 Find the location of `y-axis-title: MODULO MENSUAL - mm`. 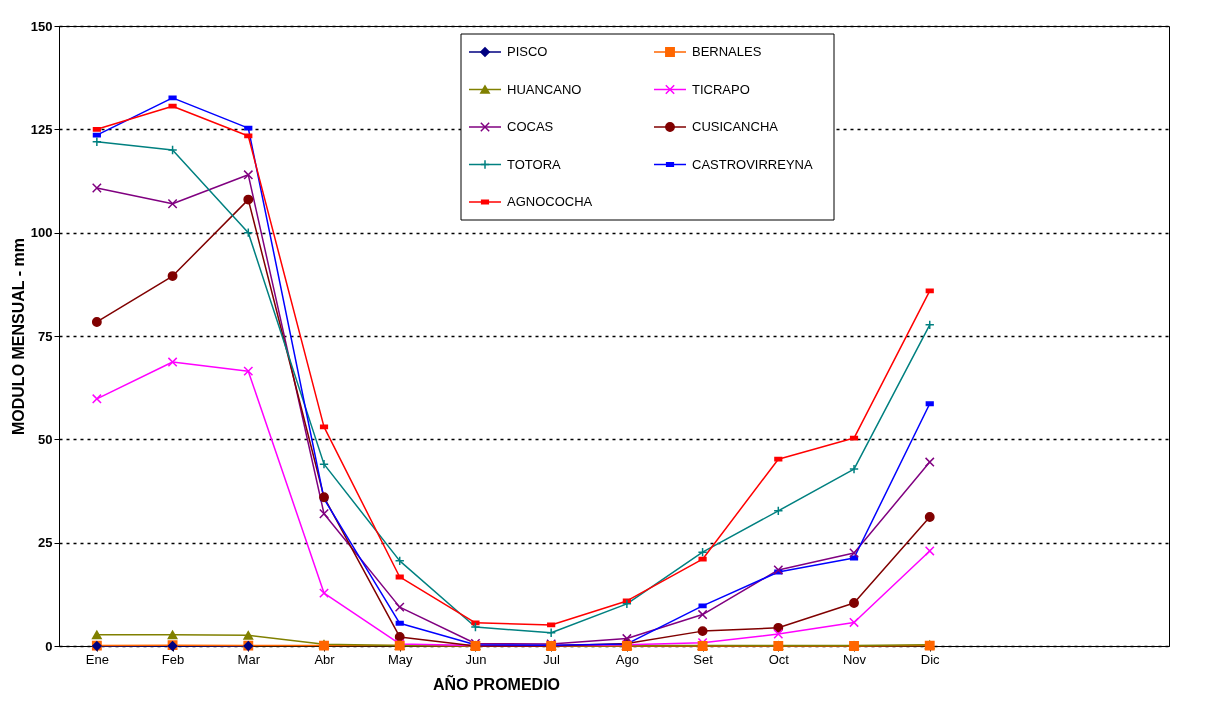

y-axis-title: MODULO MENSUAL - mm is located at coordinates (18, 336).